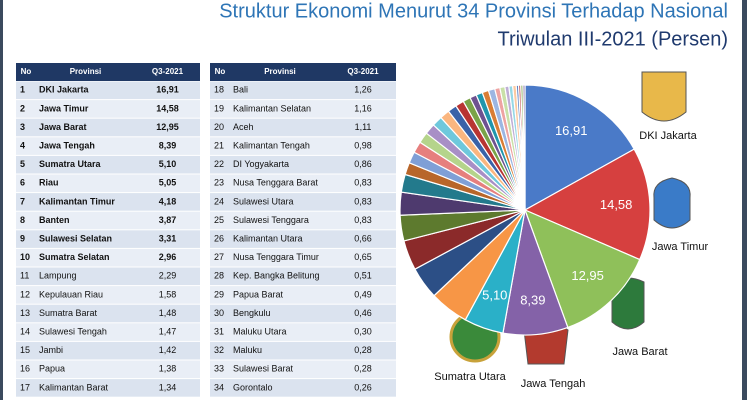 This screenshot has width=747, height=400. Describe the element at coordinates (276, 276) in the screenshot. I see `province-name: Kep. Bangka Belitung` at that location.